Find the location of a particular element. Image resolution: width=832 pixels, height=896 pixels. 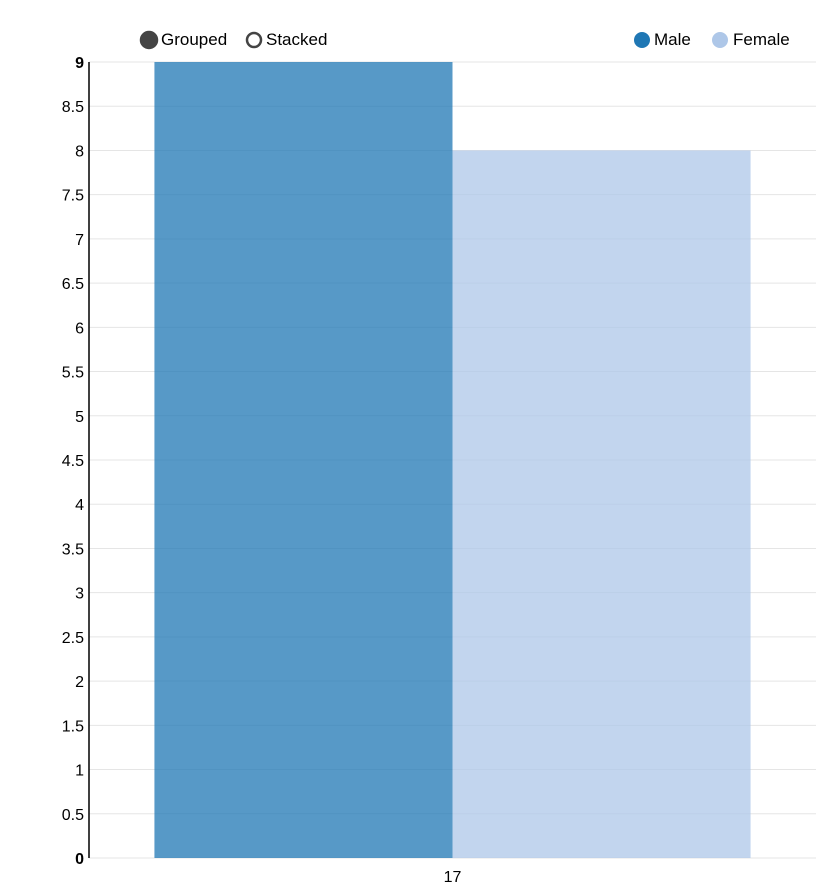

legend-label-female: Female is located at coordinates (761, 39).